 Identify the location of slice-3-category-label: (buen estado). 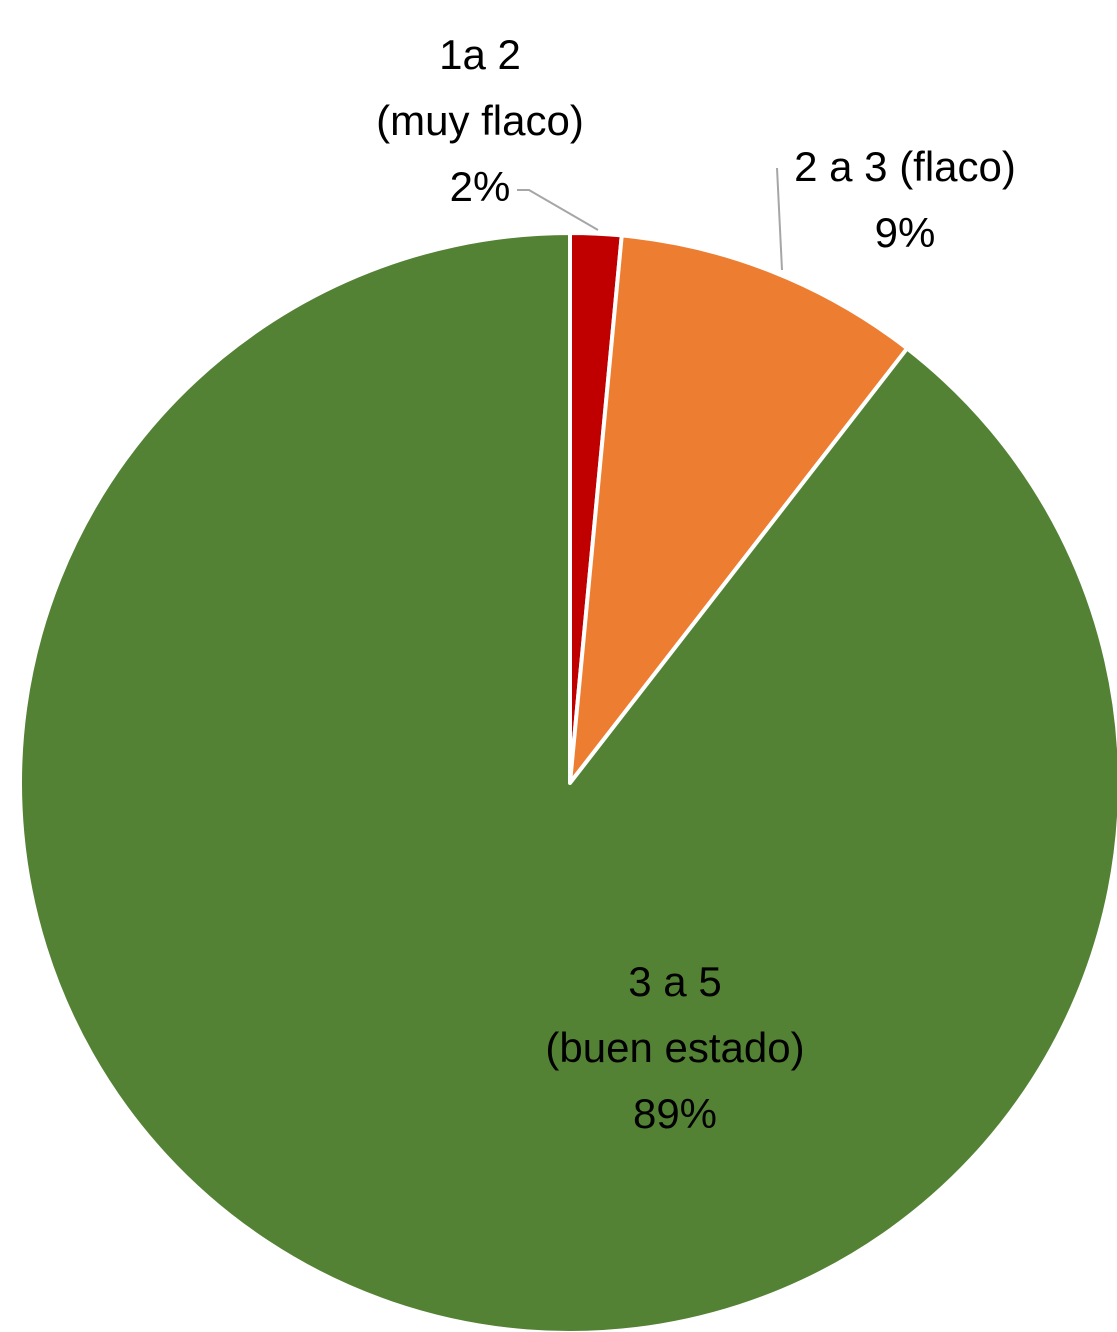
(674, 1047).